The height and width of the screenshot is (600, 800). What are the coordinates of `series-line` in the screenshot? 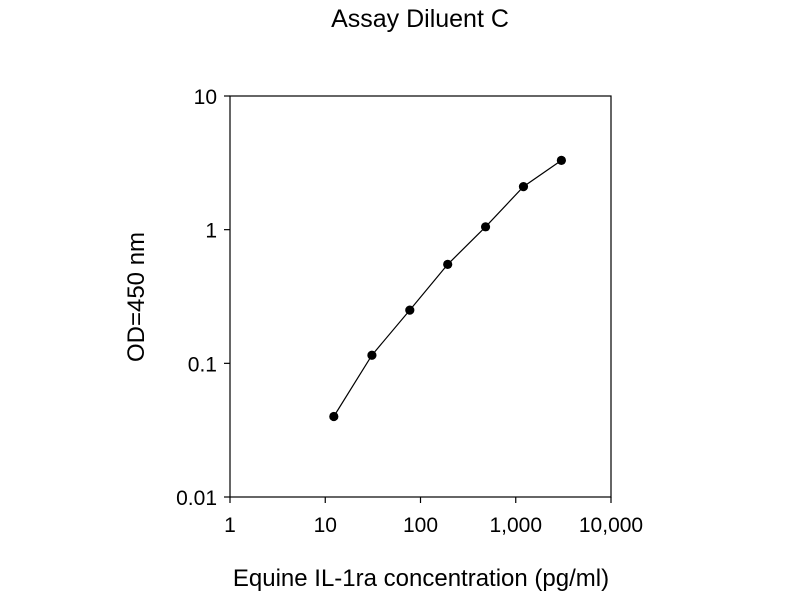 It's located at (447, 288).